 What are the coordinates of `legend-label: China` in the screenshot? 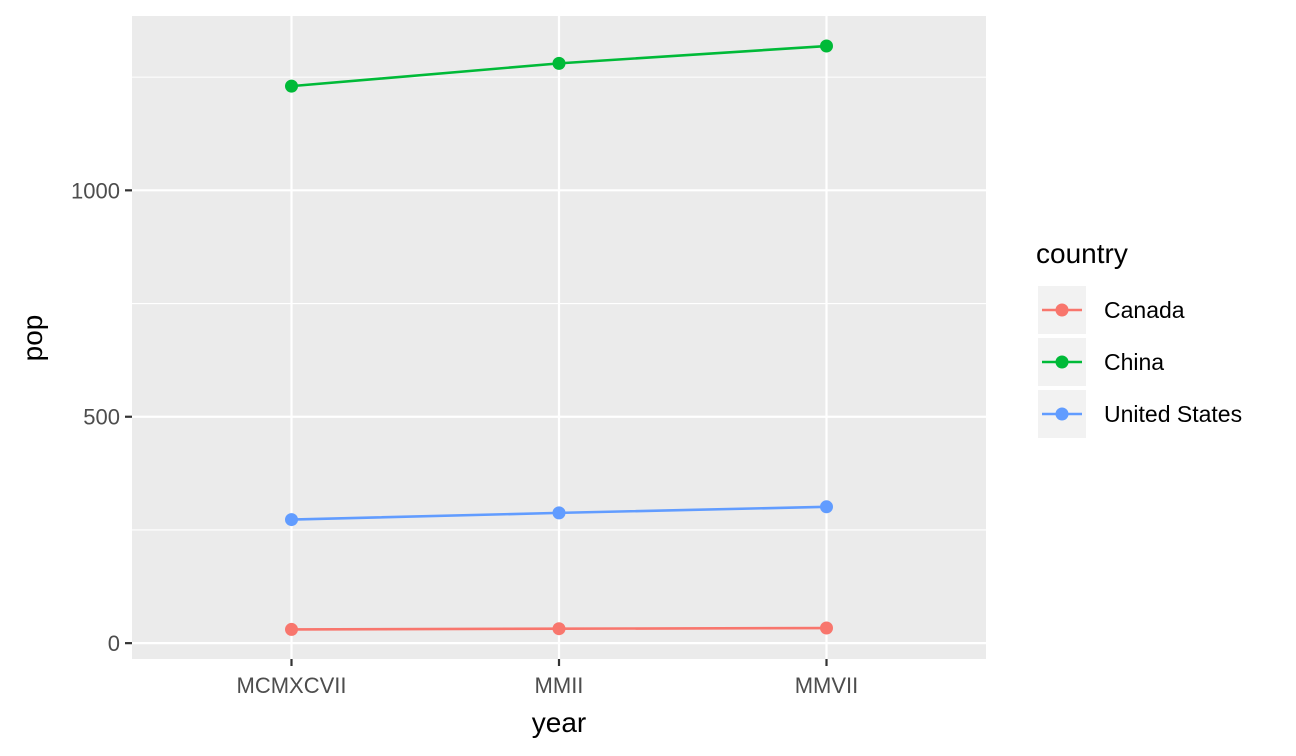 It's located at (1134, 362).